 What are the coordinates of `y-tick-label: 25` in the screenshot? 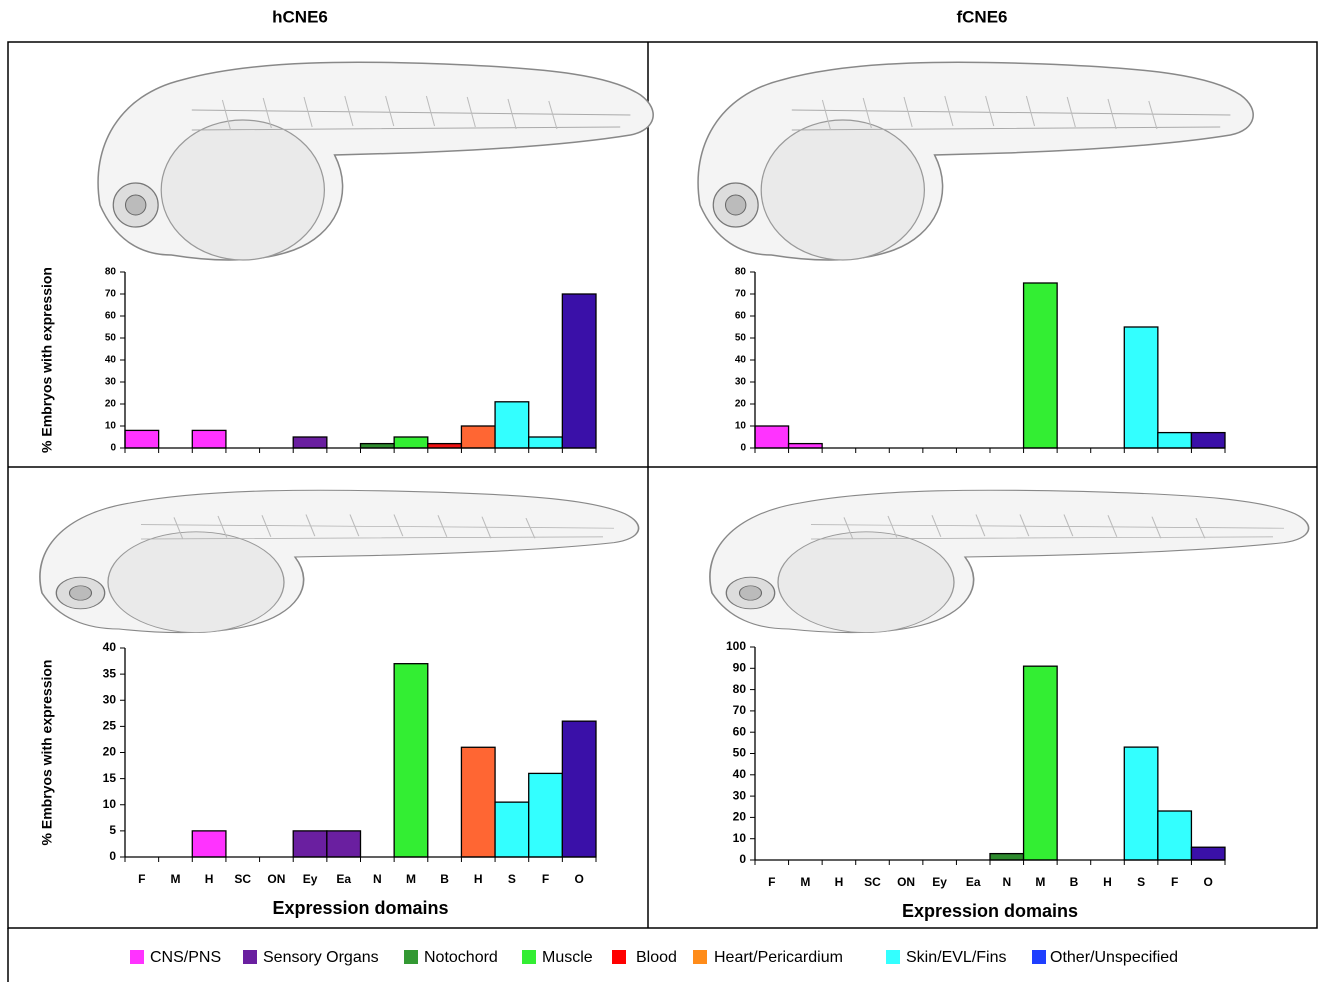 It's located at (110, 726).